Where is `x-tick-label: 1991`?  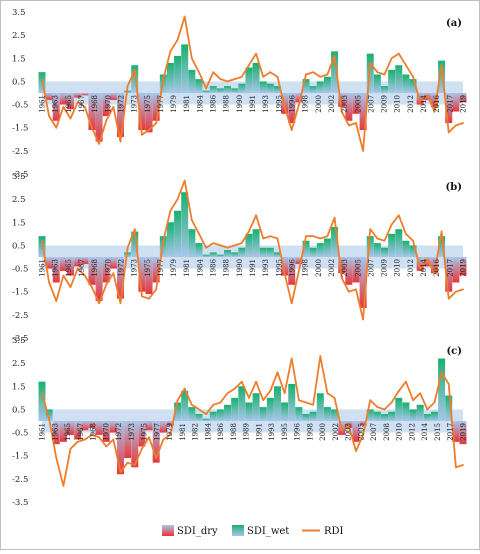
x-tick-label: 1991 is located at coordinates (253, 268).